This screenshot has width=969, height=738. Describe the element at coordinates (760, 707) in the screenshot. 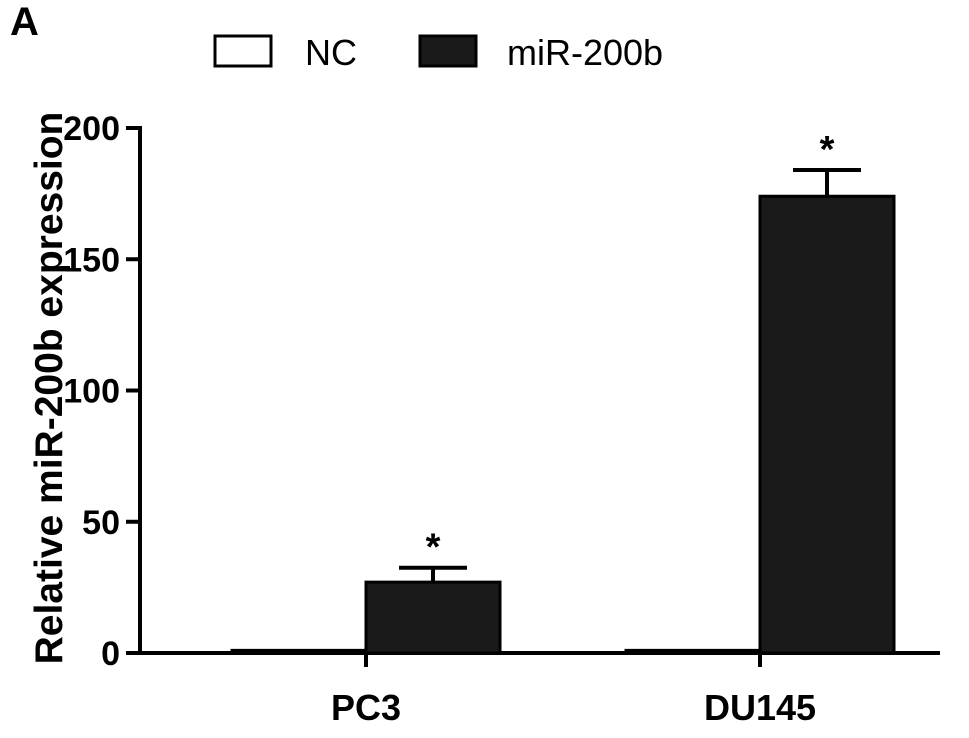

I see `x-tick-label: DU145` at that location.